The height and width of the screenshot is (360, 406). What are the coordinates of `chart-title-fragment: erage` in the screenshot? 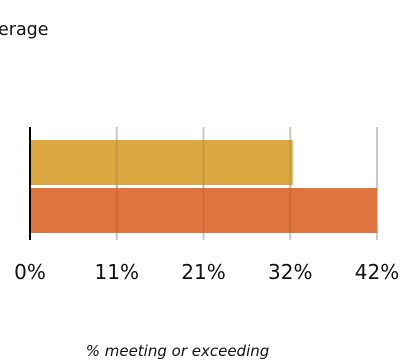 It's located at (24, 30).